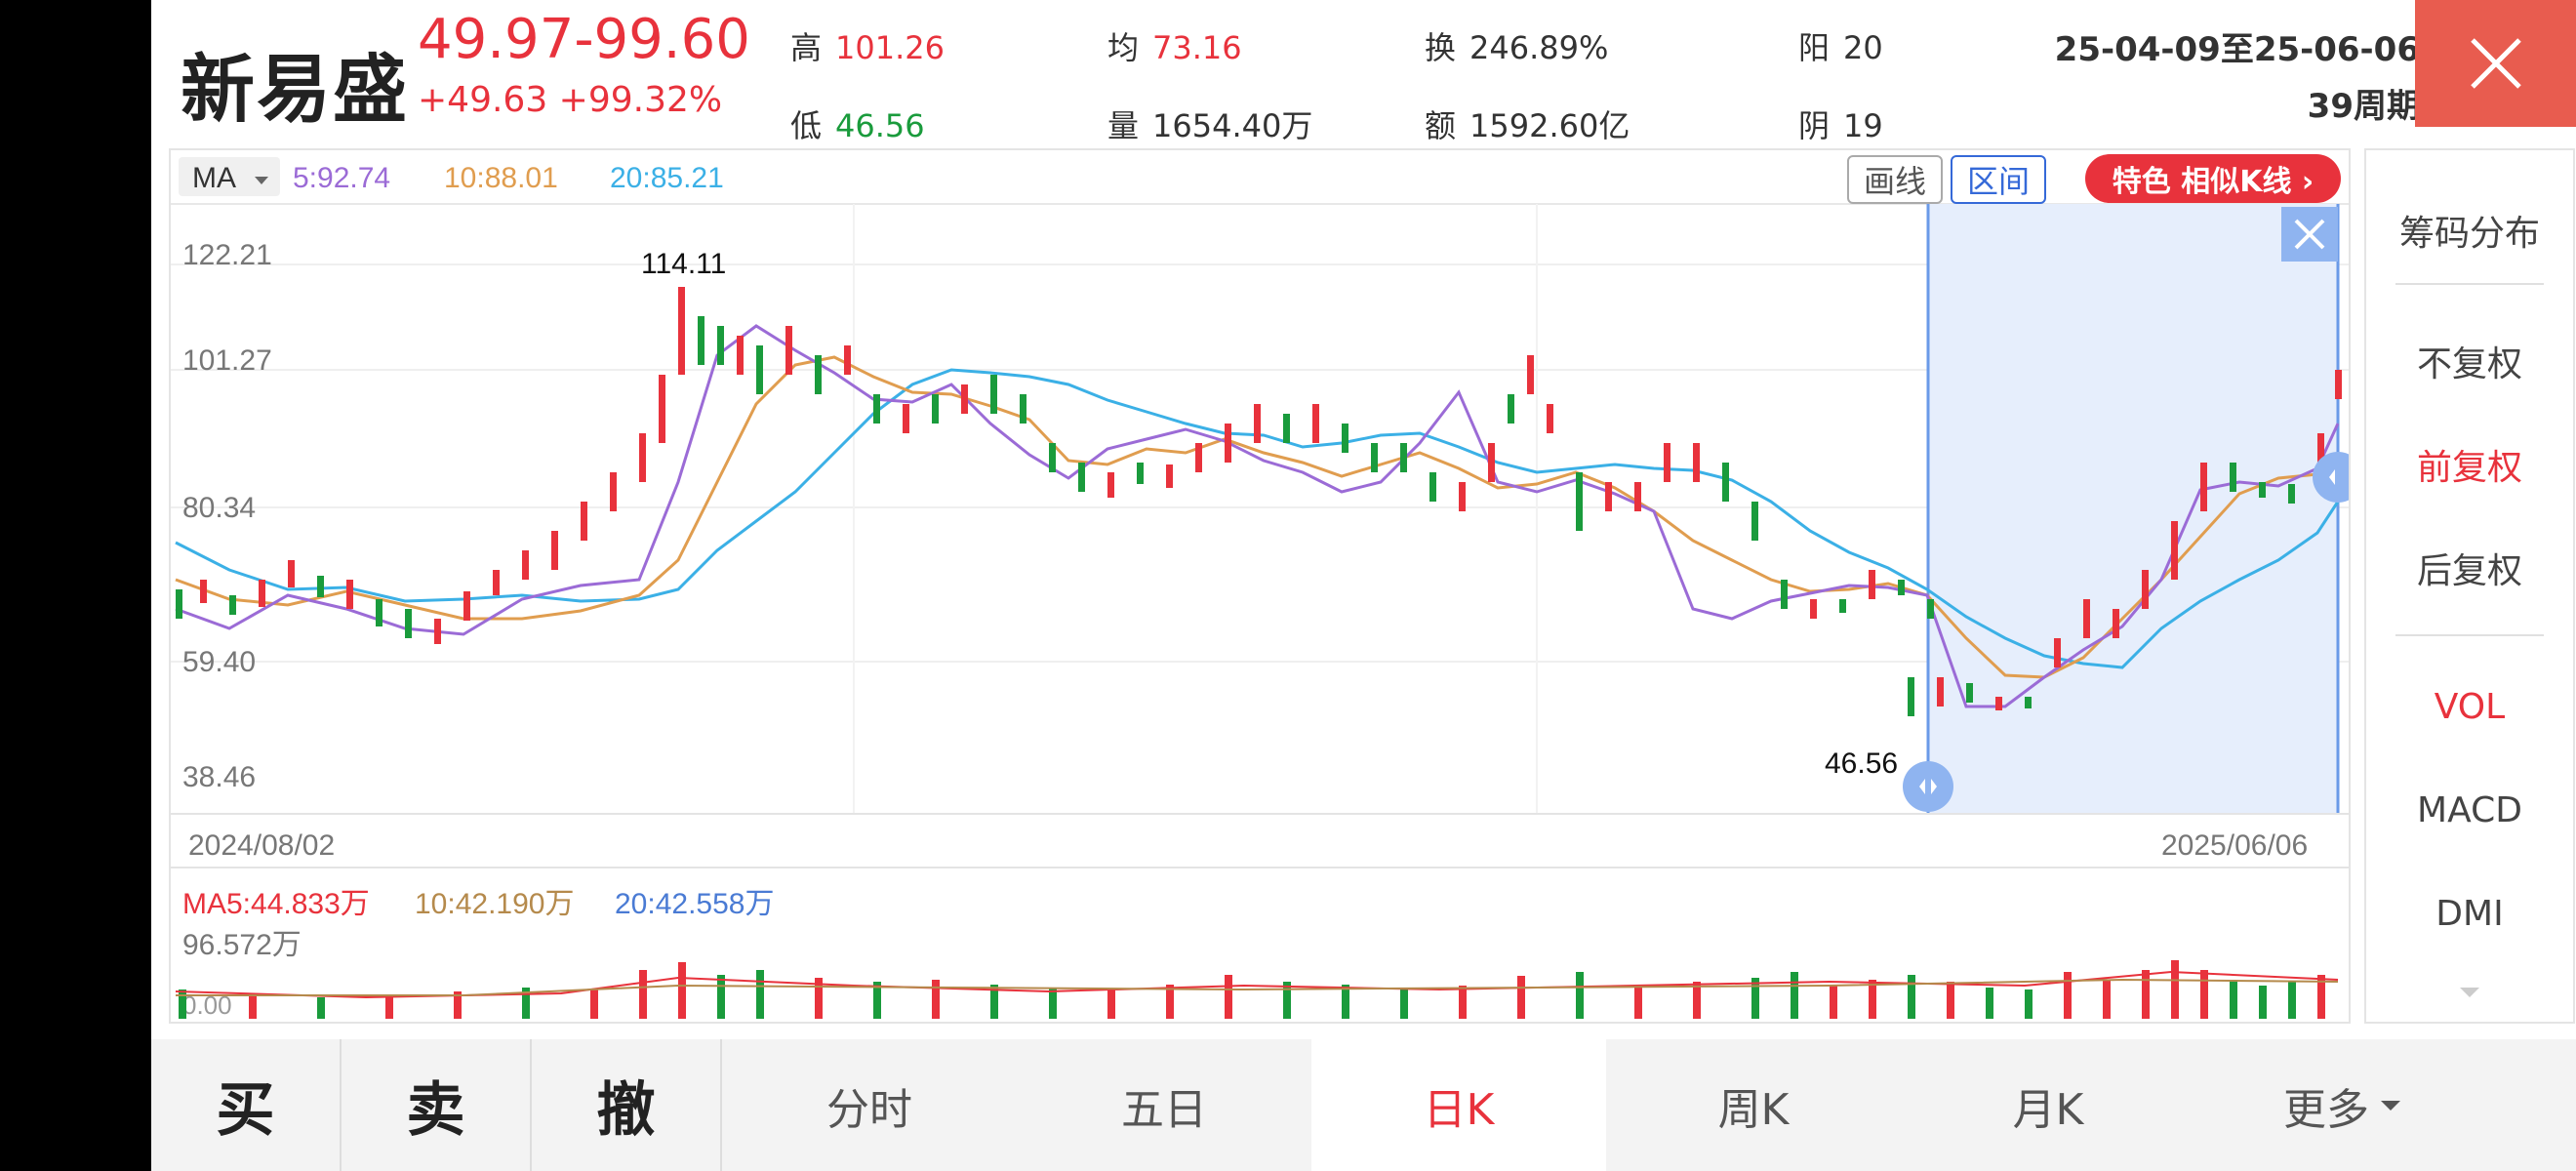 Image resolution: width=2576 pixels, height=1171 pixels. Describe the element at coordinates (261, 845) in the screenshot. I see `date-start-label: 2024/08/02` at that location.